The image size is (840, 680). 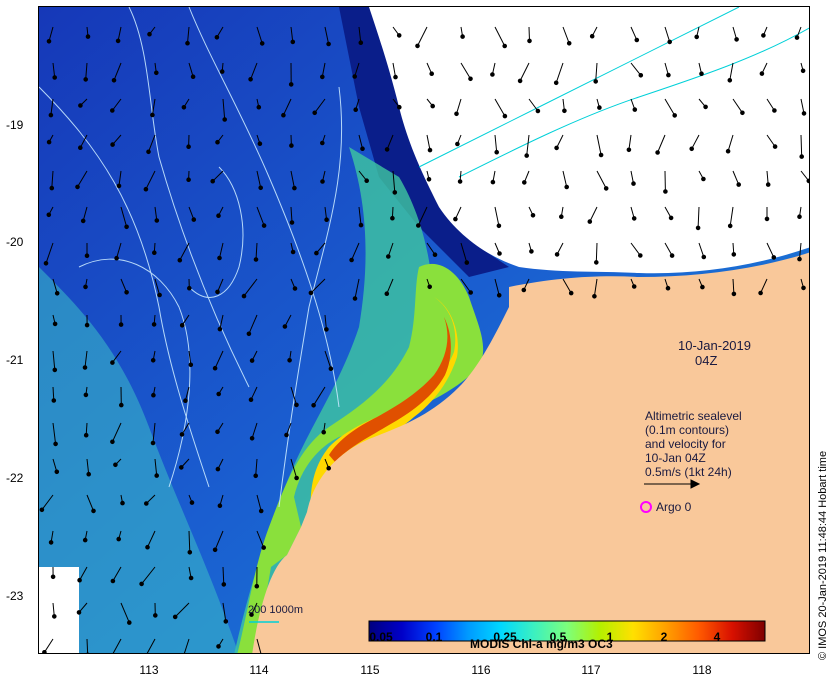 What do you see at coordinates (505, 637) in the screenshot?
I see `colorbar-tick: 0.25` at bounding box center [505, 637].